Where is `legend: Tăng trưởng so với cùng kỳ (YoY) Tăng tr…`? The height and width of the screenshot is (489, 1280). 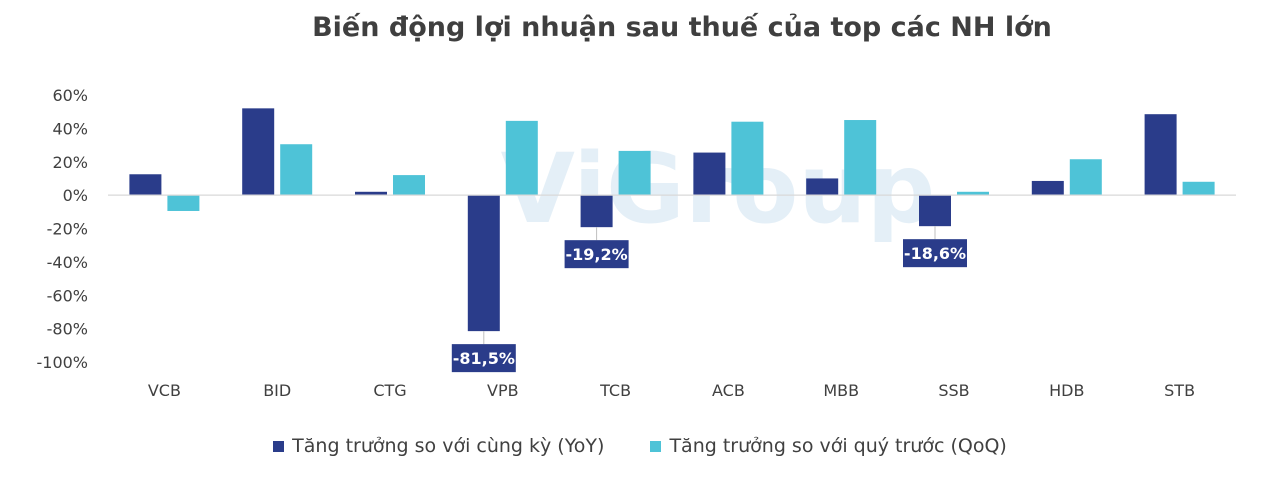 legend: Tăng trưởng so với cùng kỳ (YoY) Tăng tr… is located at coordinates (640, 446).